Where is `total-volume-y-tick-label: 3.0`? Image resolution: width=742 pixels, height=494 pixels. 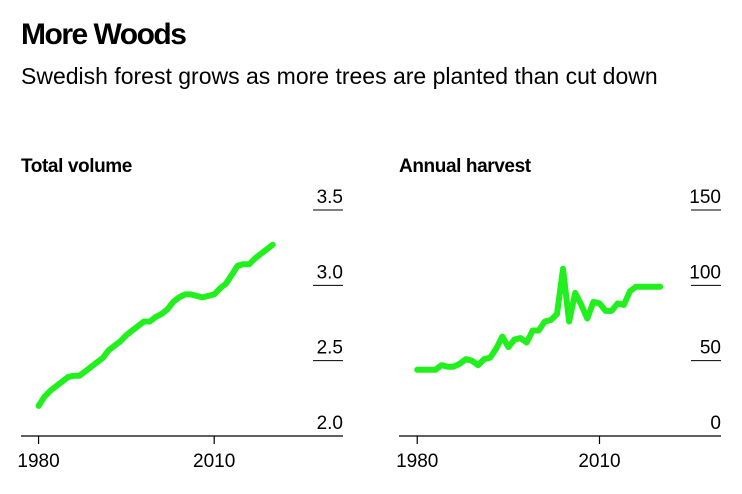
total-volume-y-tick-label: 3.0 is located at coordinates (330, 272).